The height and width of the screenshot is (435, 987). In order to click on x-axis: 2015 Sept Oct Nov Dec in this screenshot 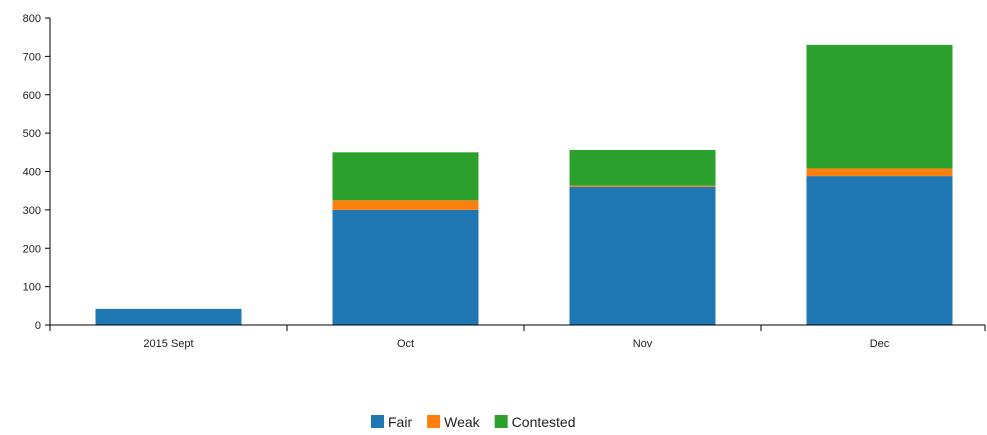, I will do `click(517, 337)`.